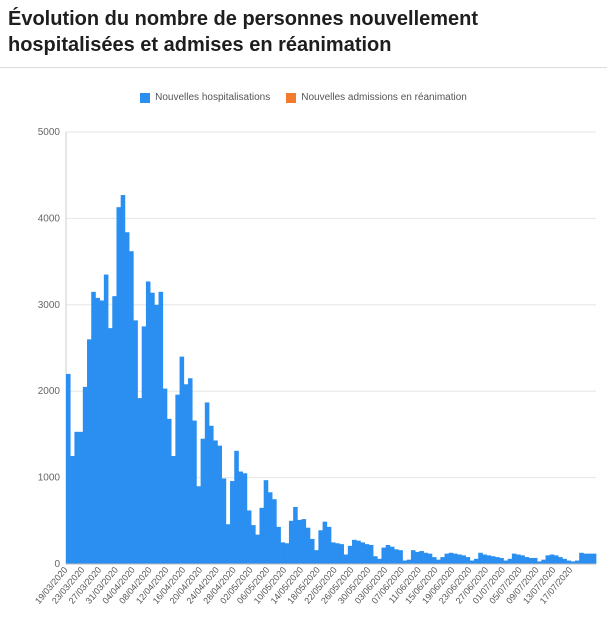 This screenshot has width=607, height=622. I want to click on legend-swatch-hospitalisations, so click(145, 97).